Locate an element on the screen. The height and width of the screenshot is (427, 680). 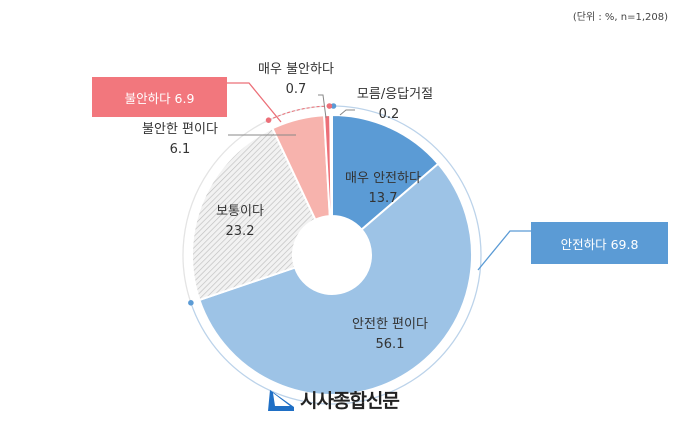
slice-label-1: 안전한 편이다 is located at coordinates (390, 324).